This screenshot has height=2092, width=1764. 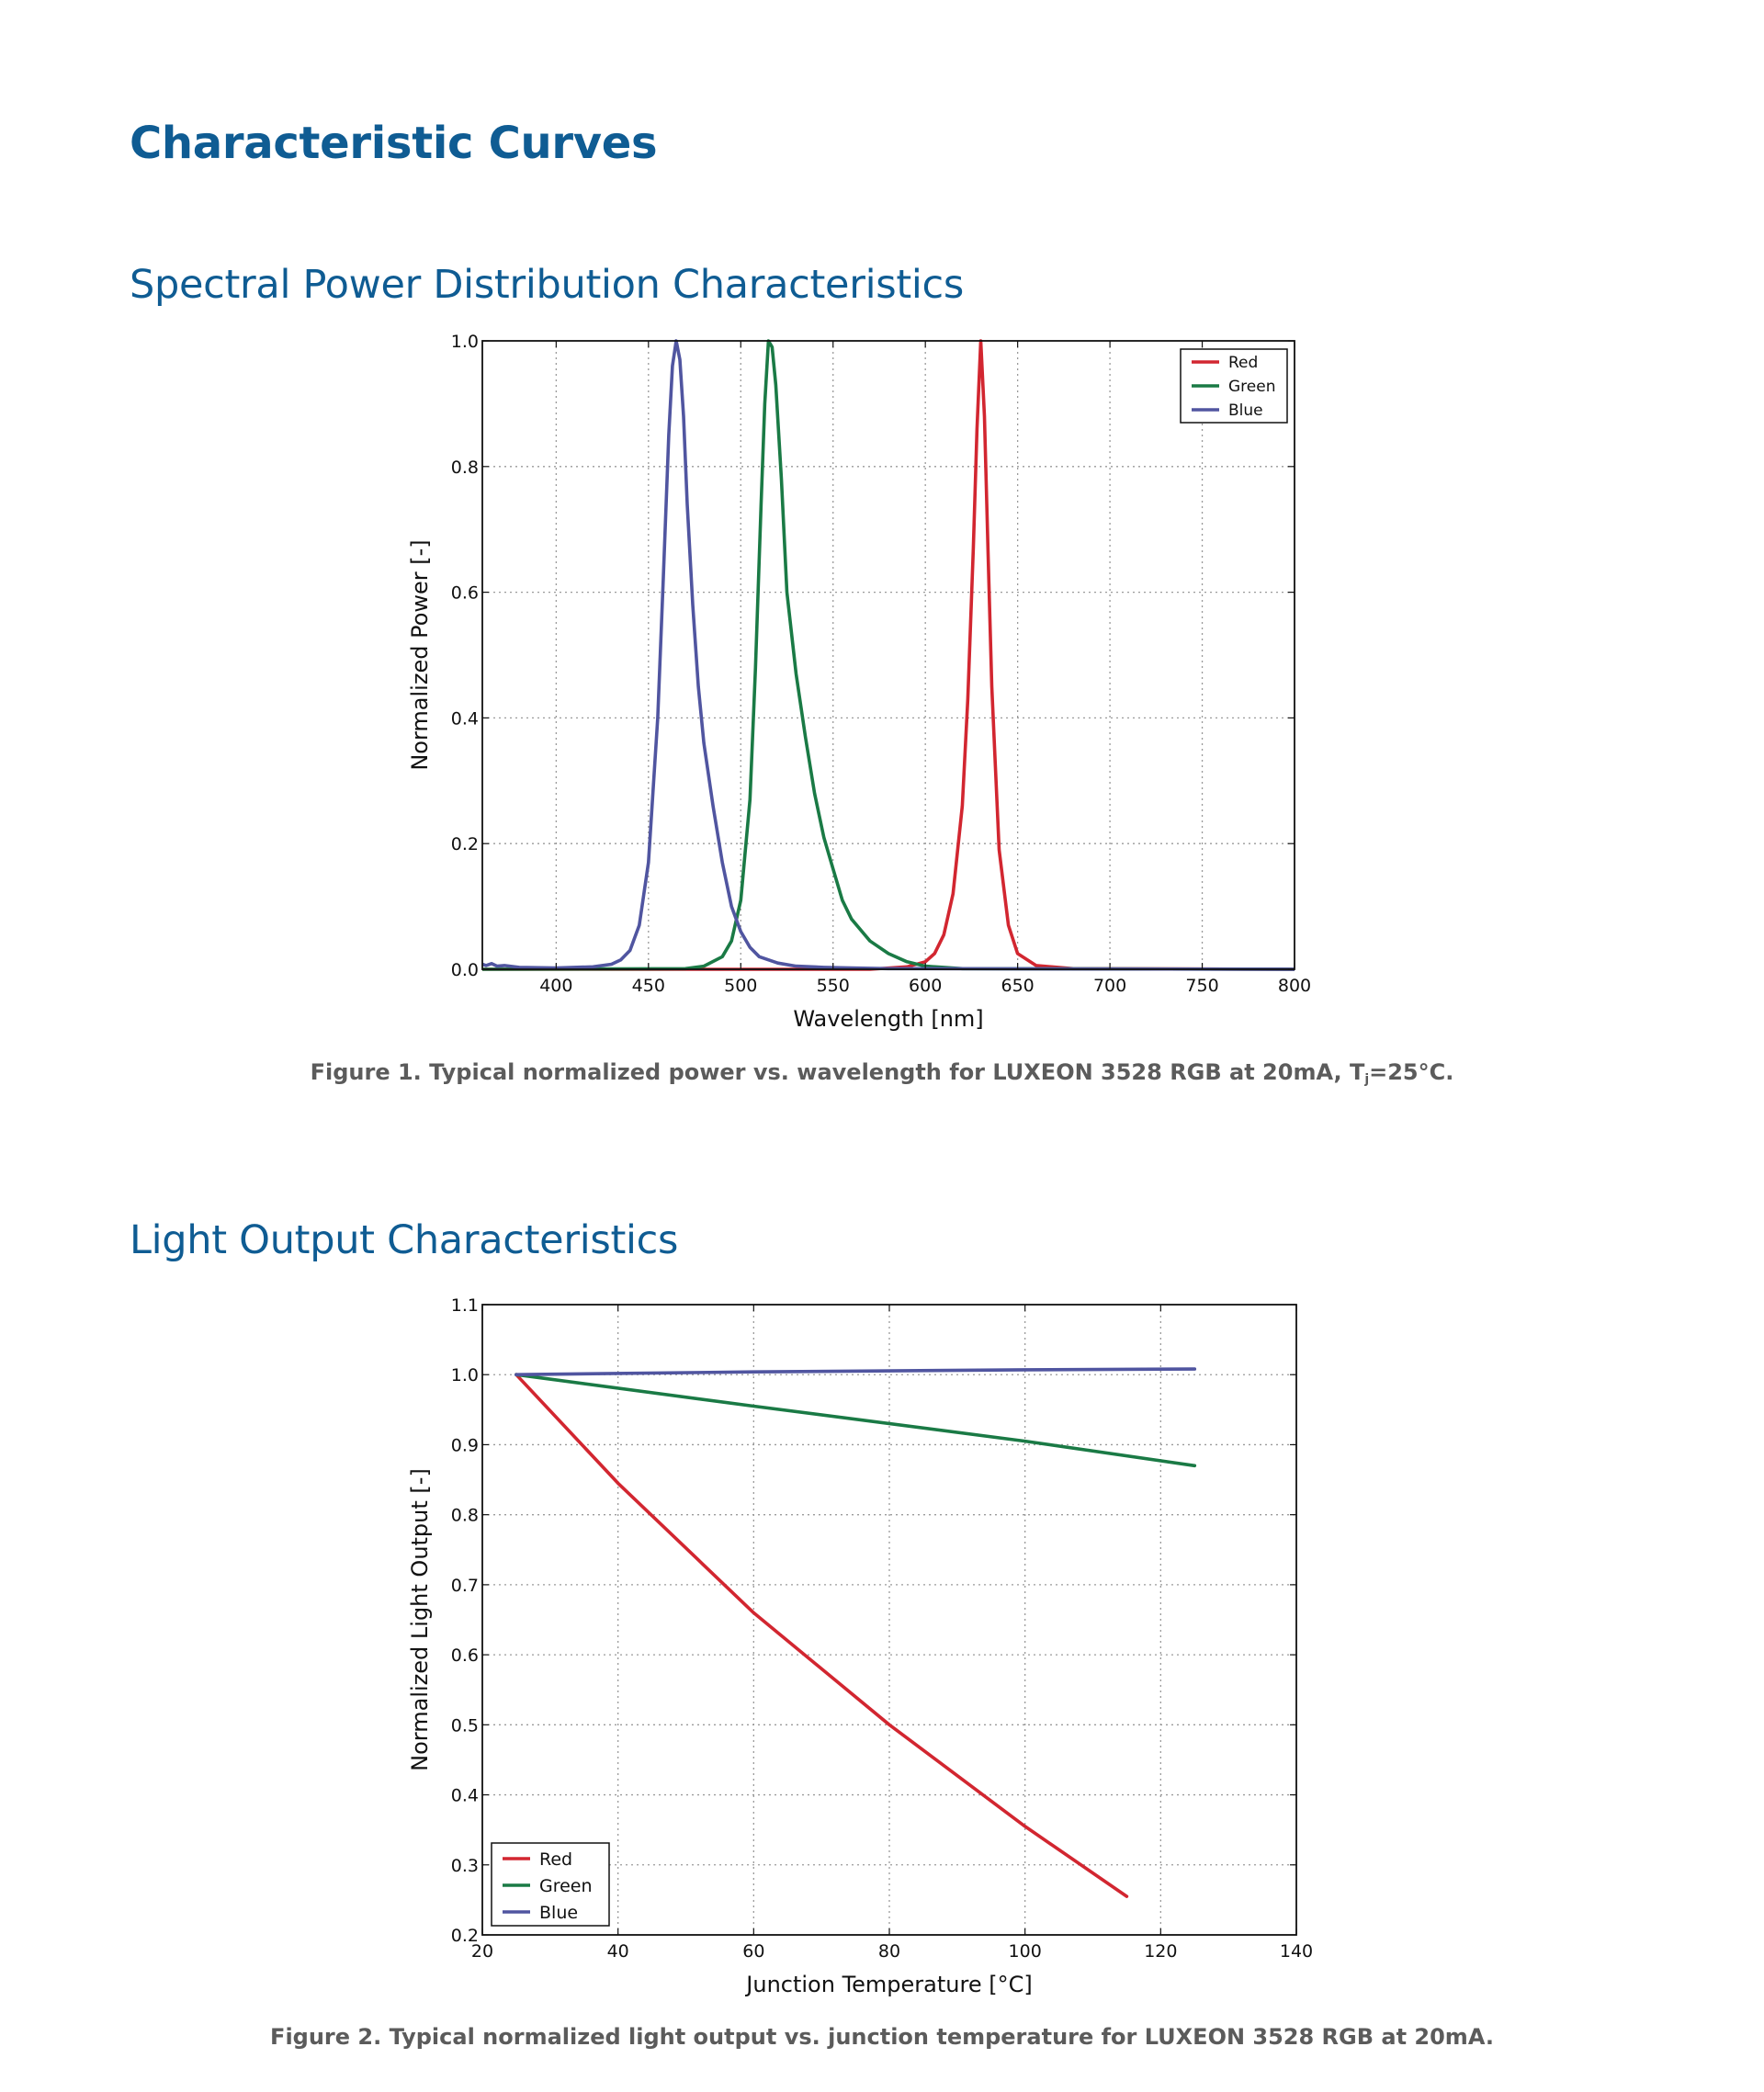 I want to click on chart1-xtick-label-6: 700, so click(x=1109, y=986).